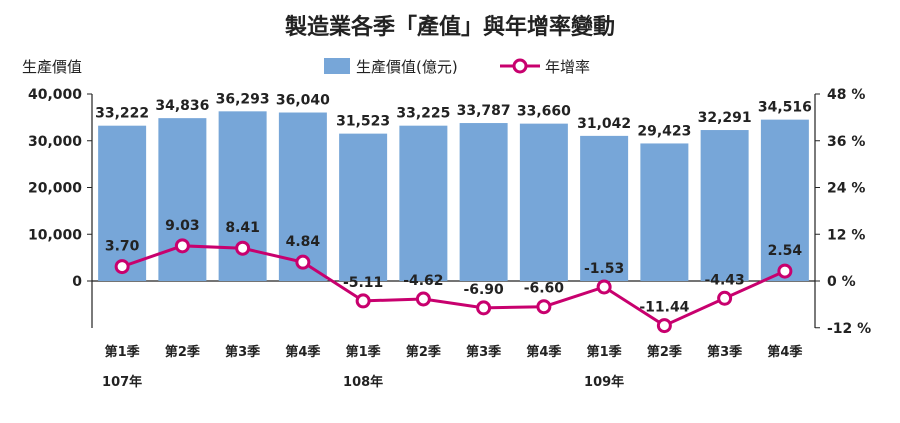  I want to click on bar-value-label: 31,523, so click(363, 122).